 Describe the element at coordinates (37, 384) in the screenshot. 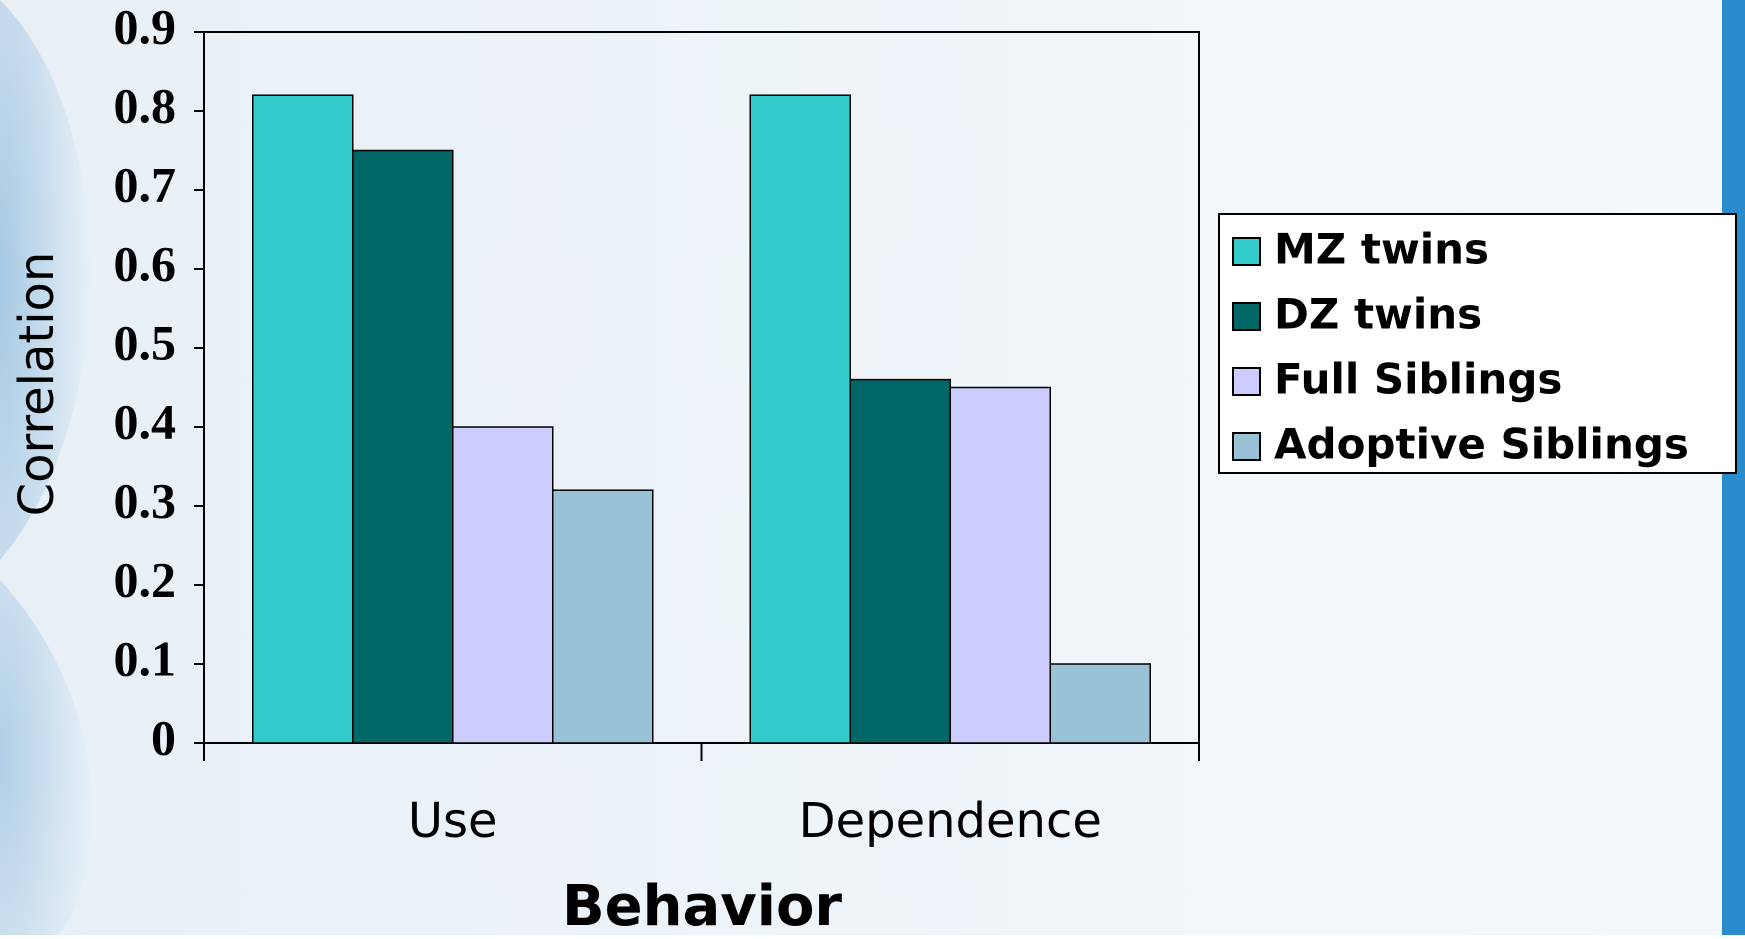

I see `y-axis-title: Correlation` at that location.